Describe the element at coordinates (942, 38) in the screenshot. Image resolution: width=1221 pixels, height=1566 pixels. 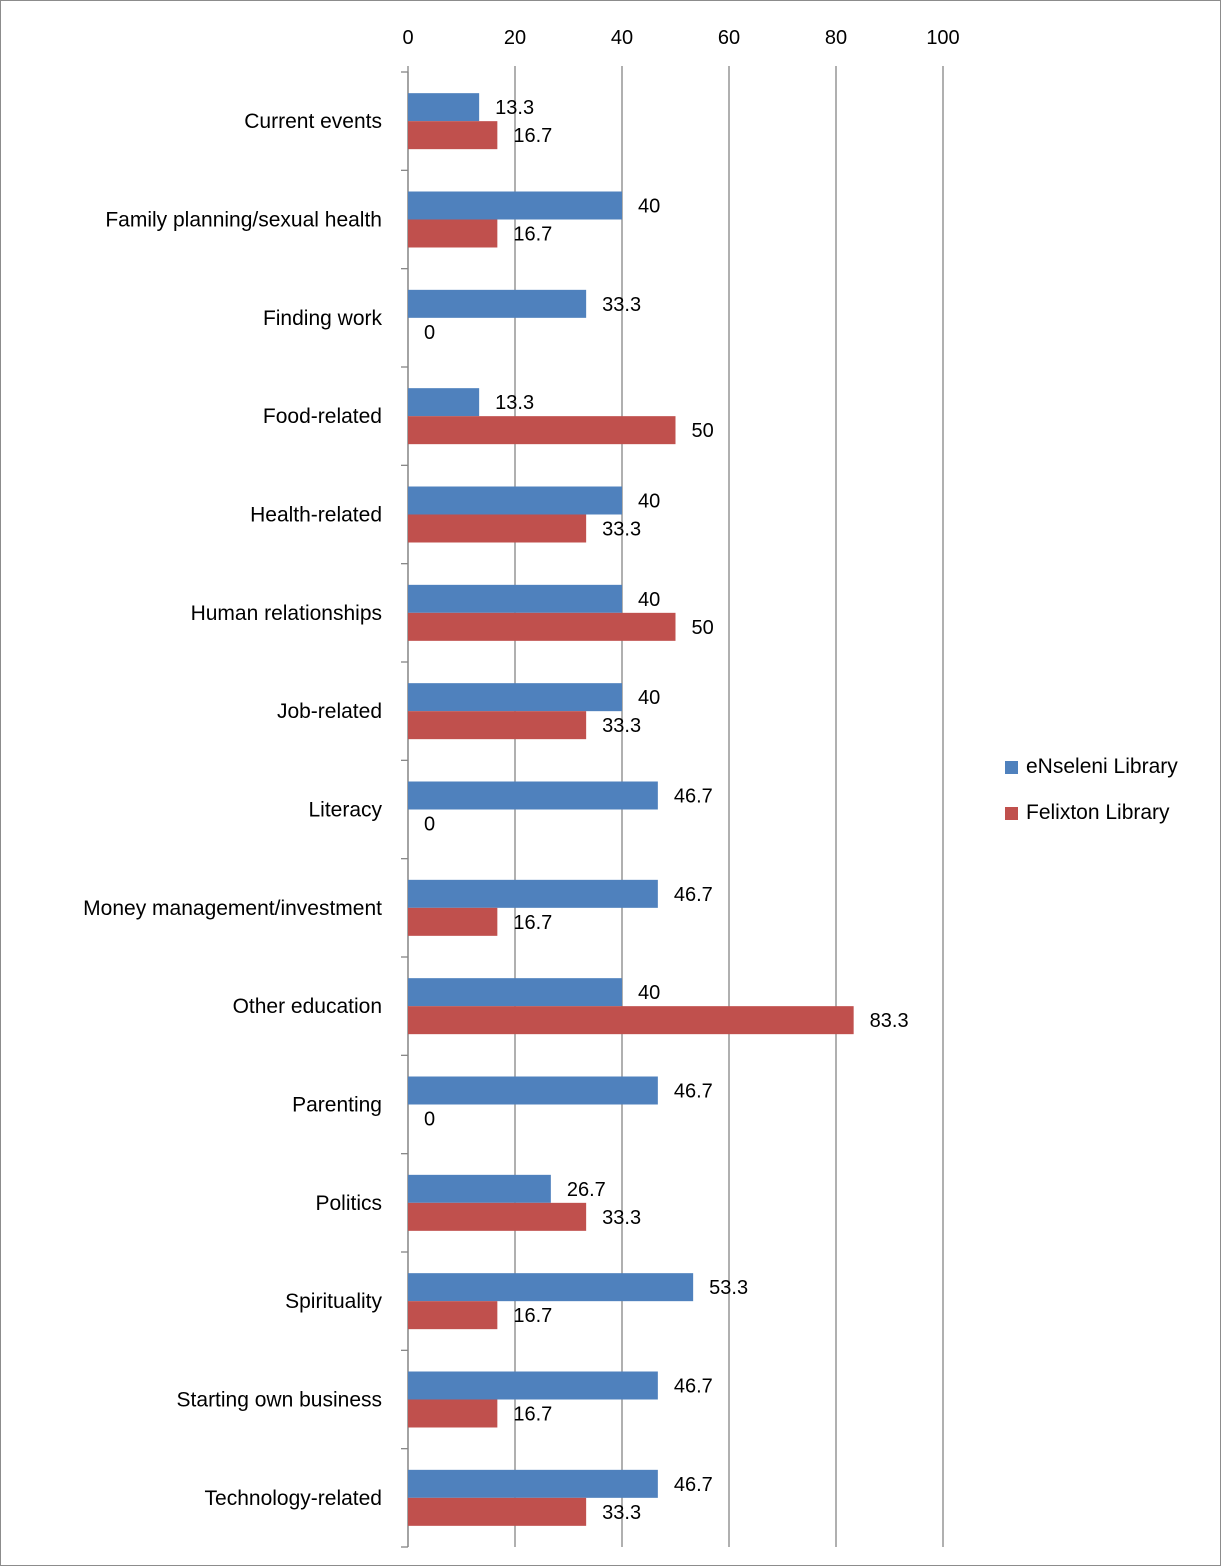
I see `x-tick-label-5: 100` at that location.